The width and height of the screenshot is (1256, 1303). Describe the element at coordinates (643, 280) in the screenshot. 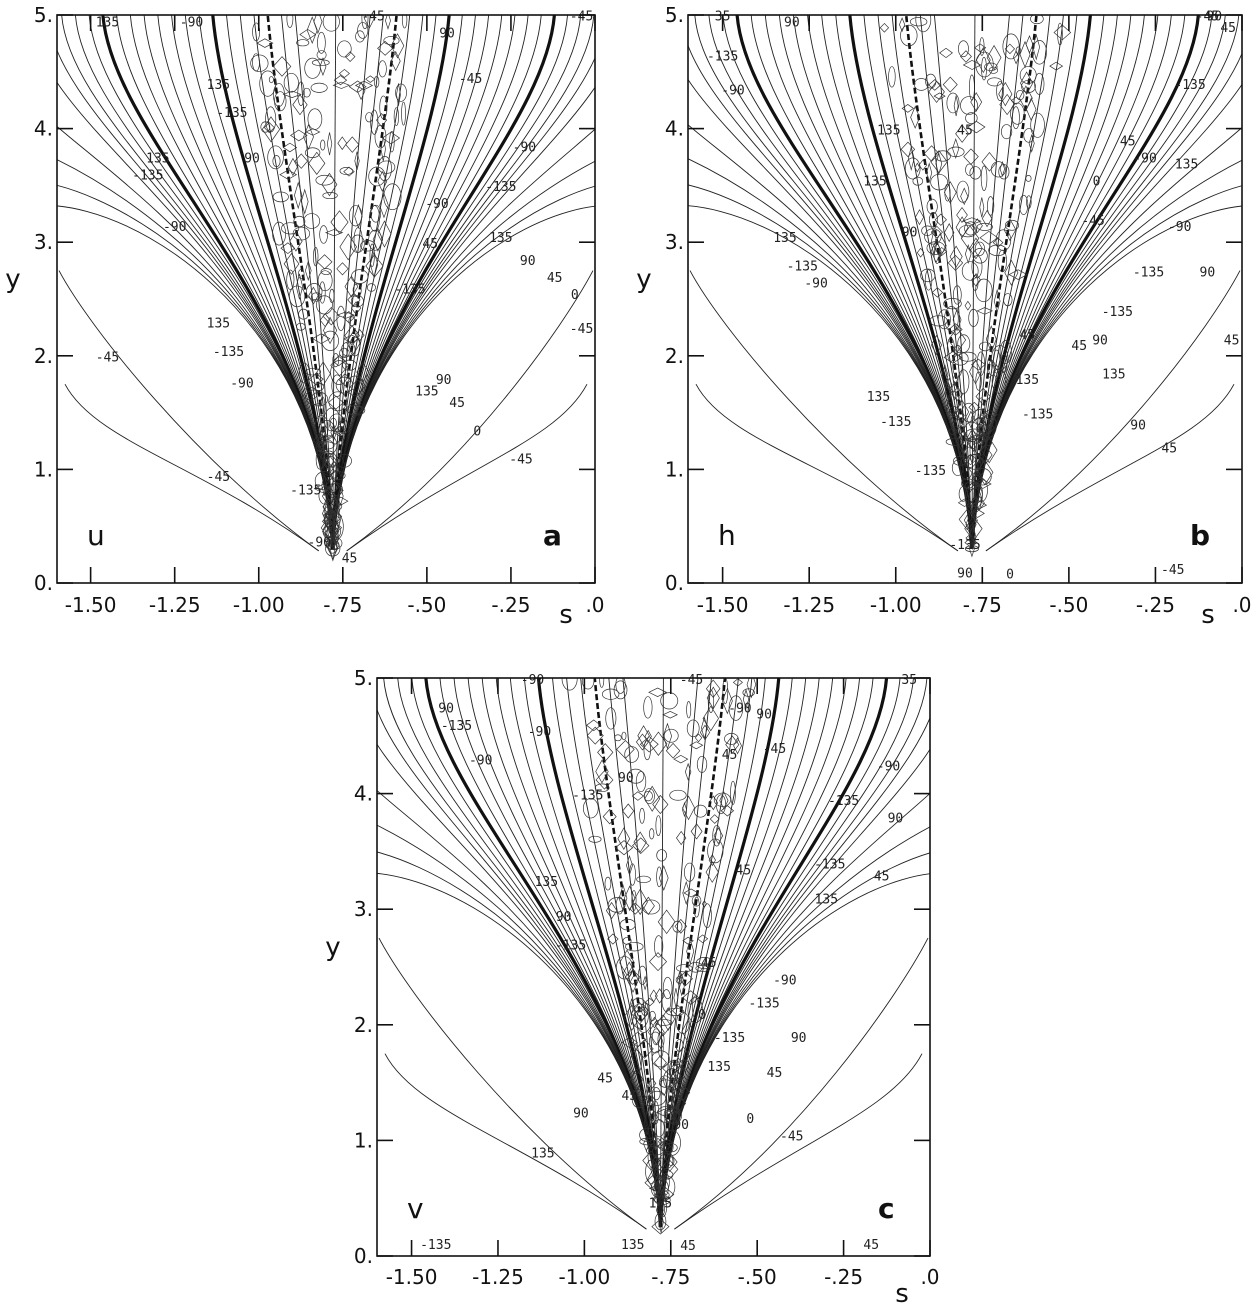

I see `y-axis-label: y` at that location.